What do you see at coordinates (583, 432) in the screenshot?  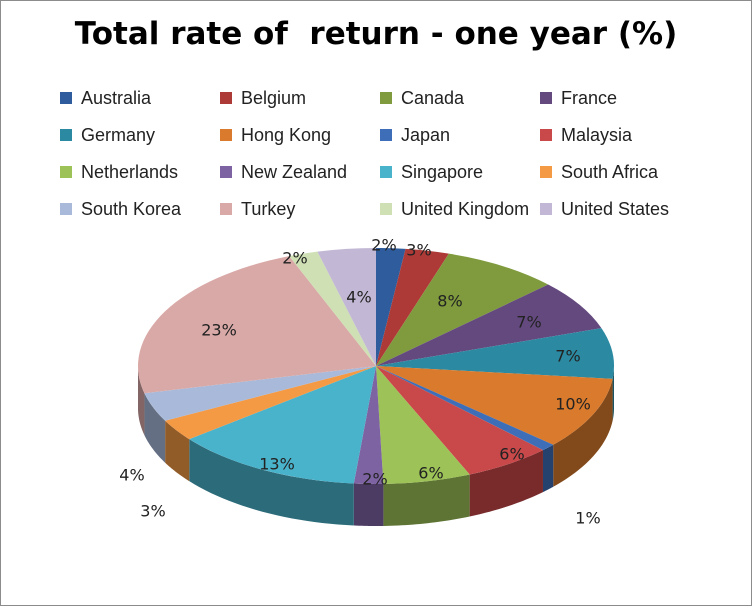 I see `pie-side-hong-kong` at bounding box center [583, 432].